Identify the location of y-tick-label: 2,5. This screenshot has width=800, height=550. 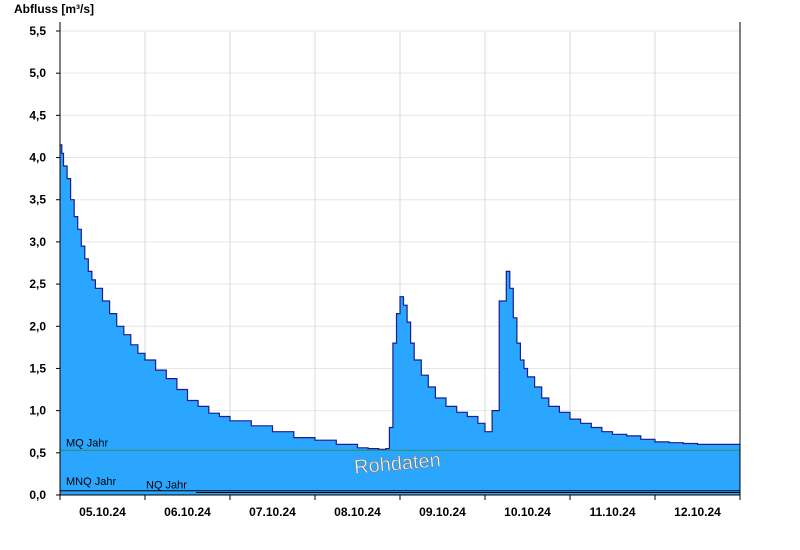
(37, 284).